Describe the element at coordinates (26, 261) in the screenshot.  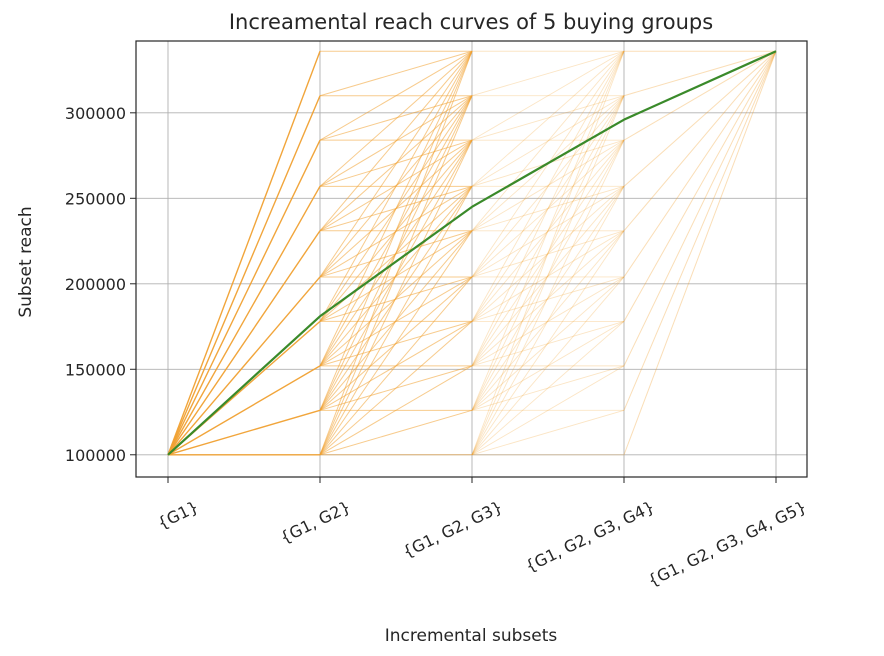
I see `y-axis-label: Subset reach` at that location.